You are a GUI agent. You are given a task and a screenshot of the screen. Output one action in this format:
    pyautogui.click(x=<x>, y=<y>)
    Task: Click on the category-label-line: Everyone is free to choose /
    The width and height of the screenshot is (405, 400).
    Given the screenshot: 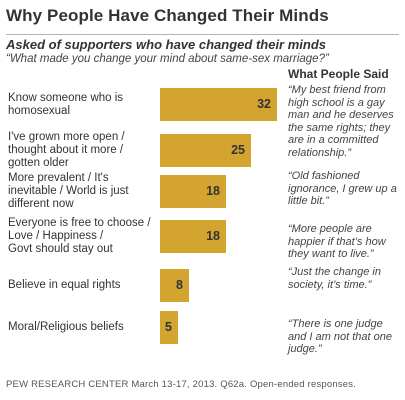 What is the action you would take?
    pyautogui.click(x=79, y=223)
    